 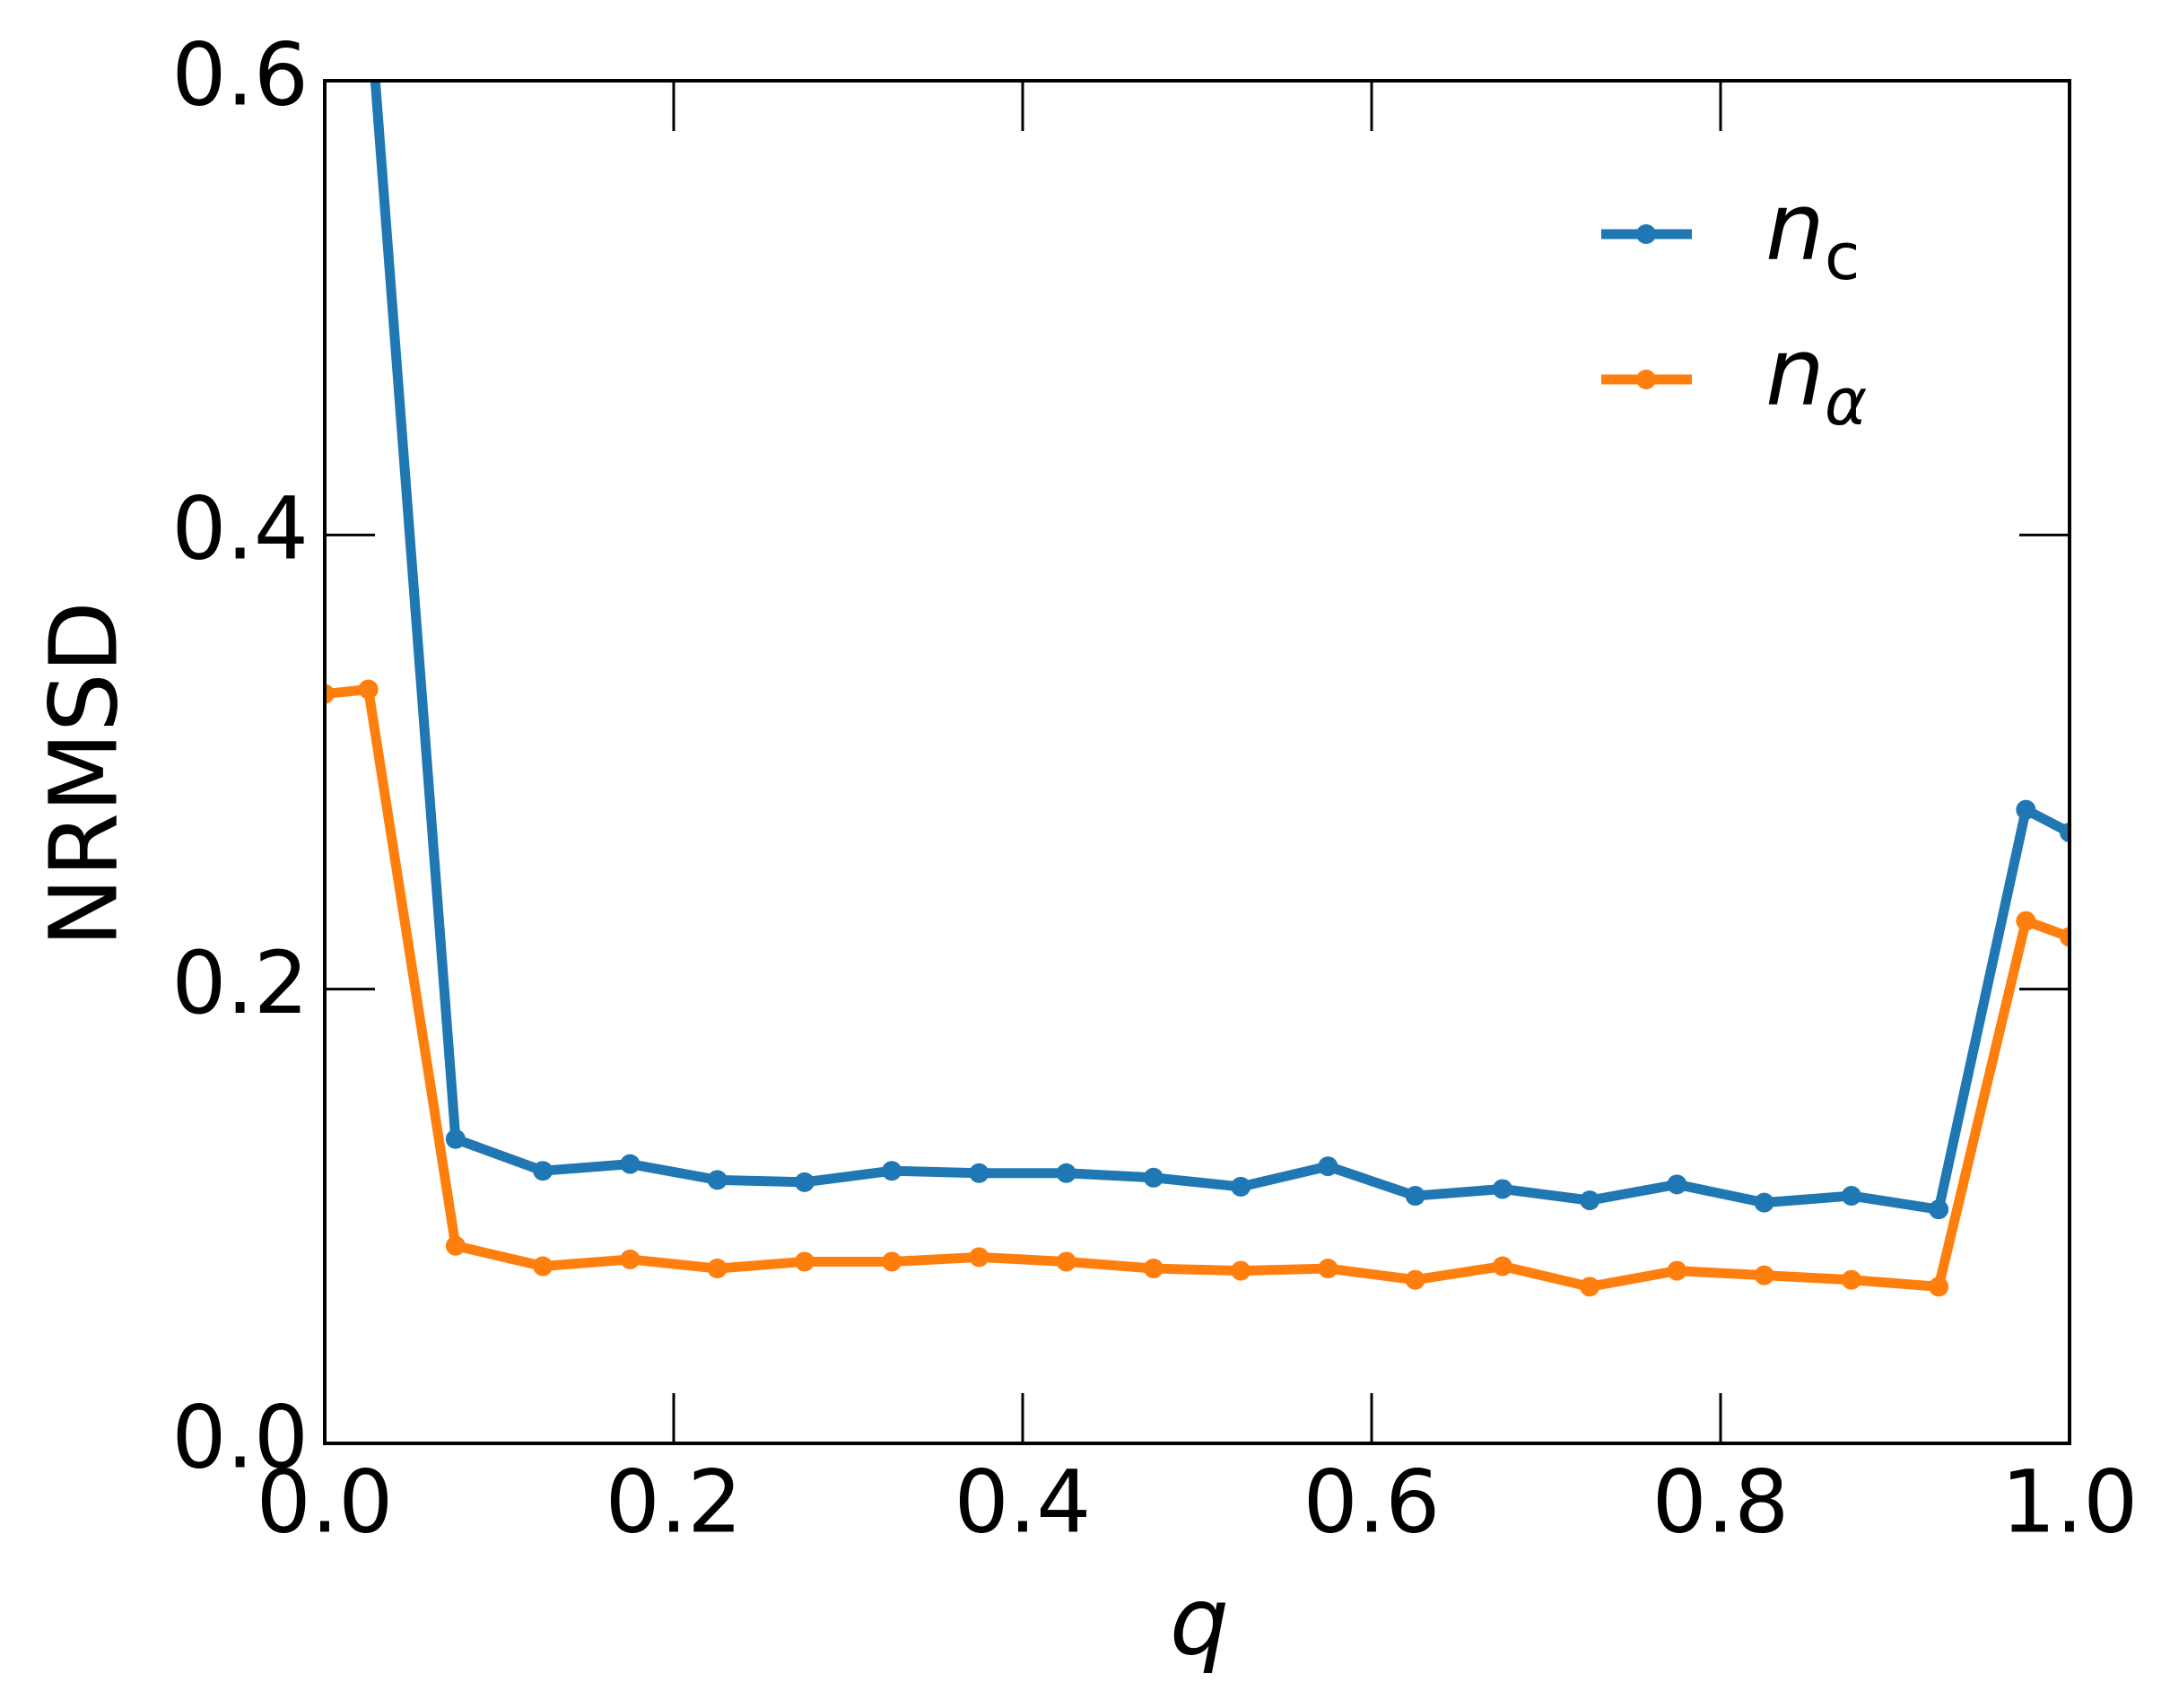 What do you see at coordinates (240, 983) in the screenshot?
I see `y-tick-label: 0.2` at bounding box center [240, 983].